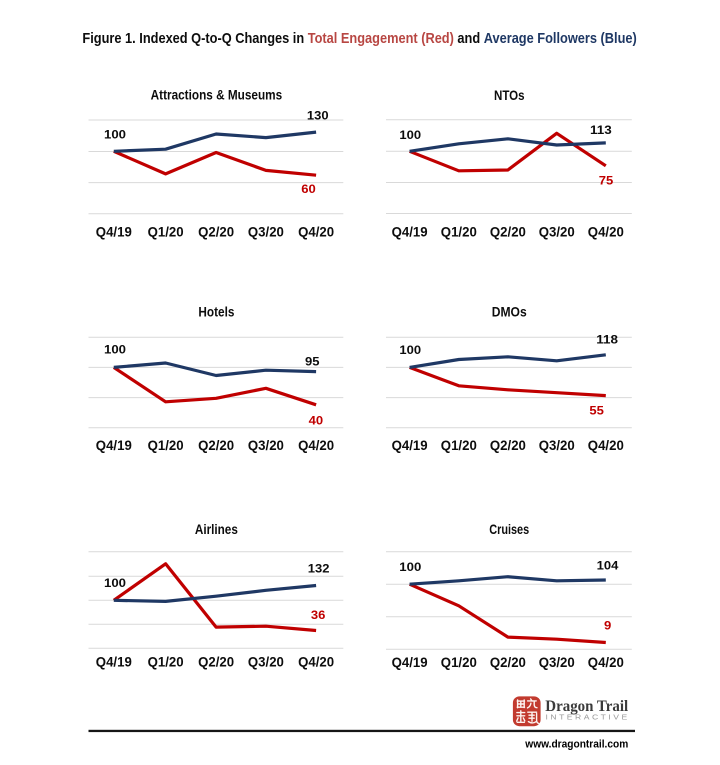  Describe the element at coordinates (606, 180) in the screenshot. I see `svg-text: 75` at that location.